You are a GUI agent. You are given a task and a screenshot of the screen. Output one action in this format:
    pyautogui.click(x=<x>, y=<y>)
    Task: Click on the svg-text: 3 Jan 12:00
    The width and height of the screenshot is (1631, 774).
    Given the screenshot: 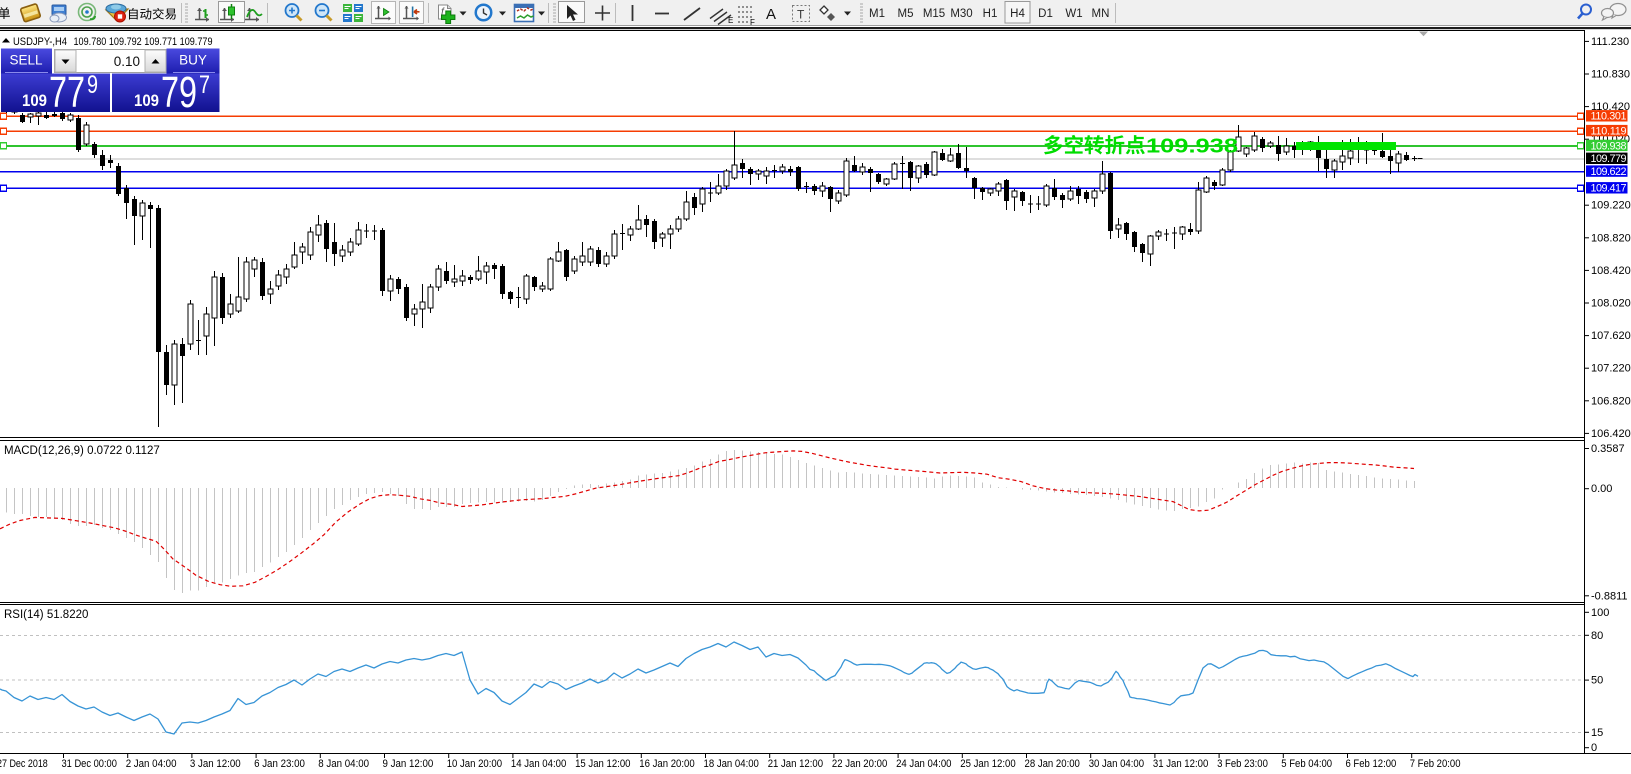 What is the action you would take?
    pyautogui.click(x=215, y=764)
    